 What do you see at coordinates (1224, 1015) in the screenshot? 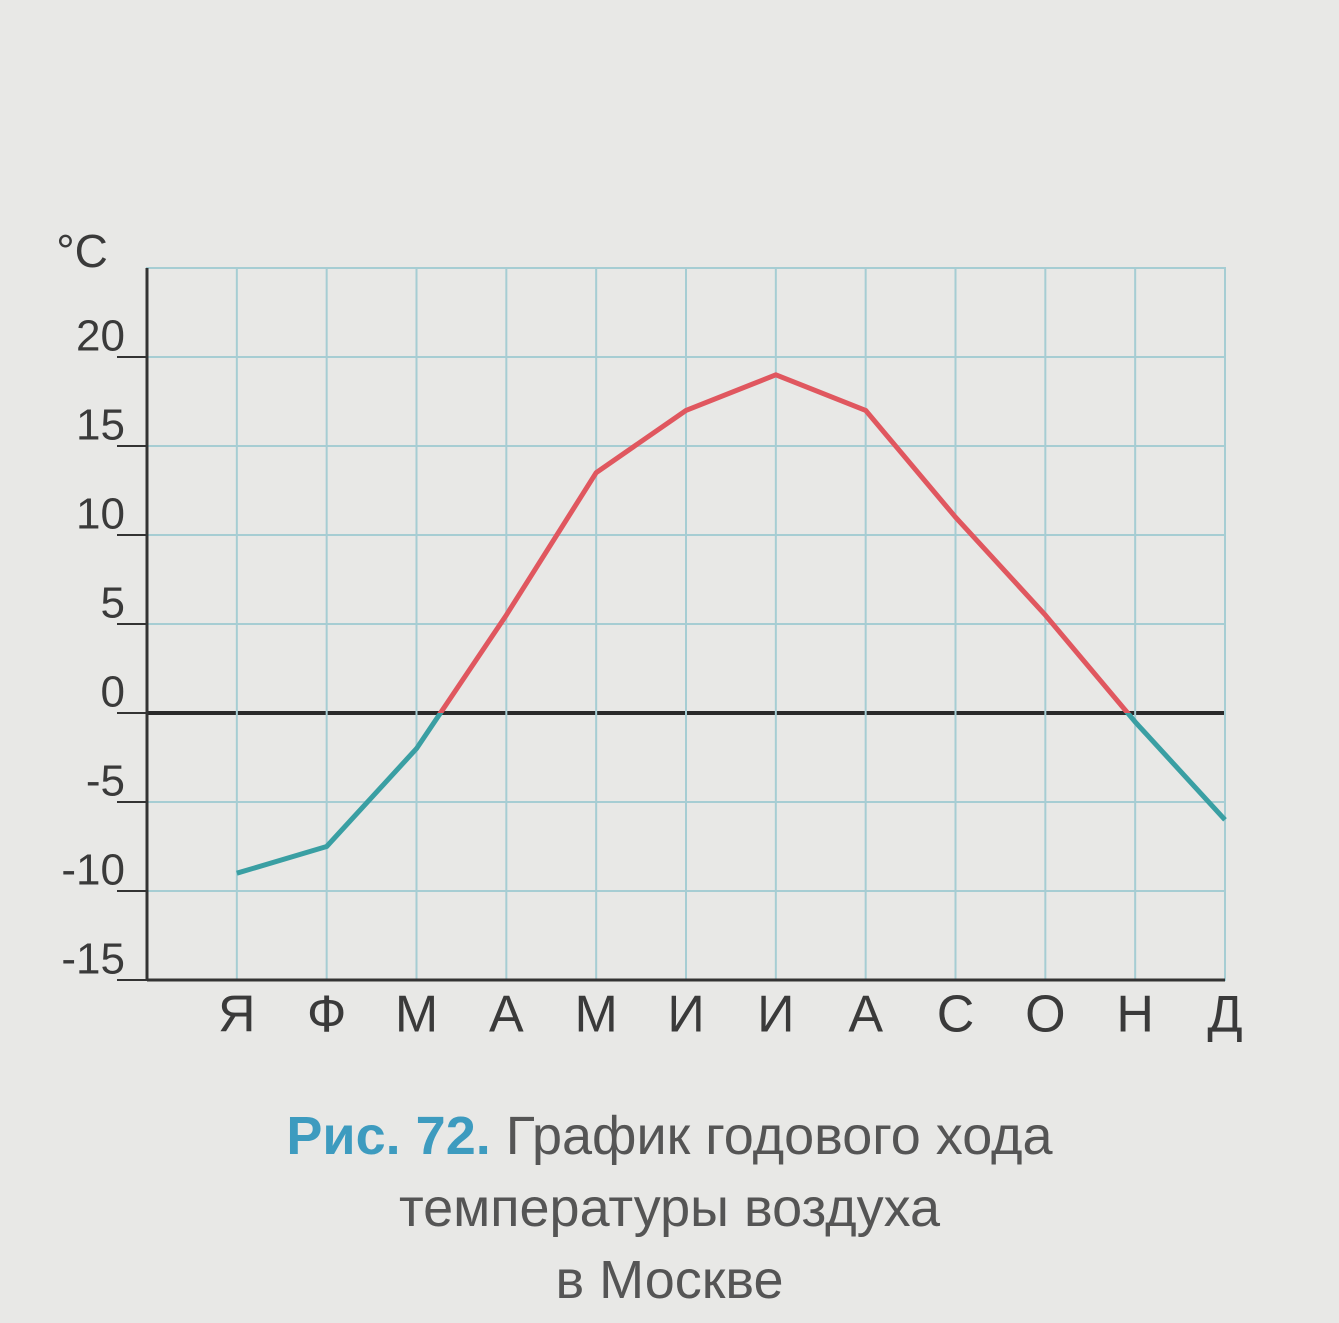
I see `x-tick-label: Д` at bounding box center [1224, 1015].